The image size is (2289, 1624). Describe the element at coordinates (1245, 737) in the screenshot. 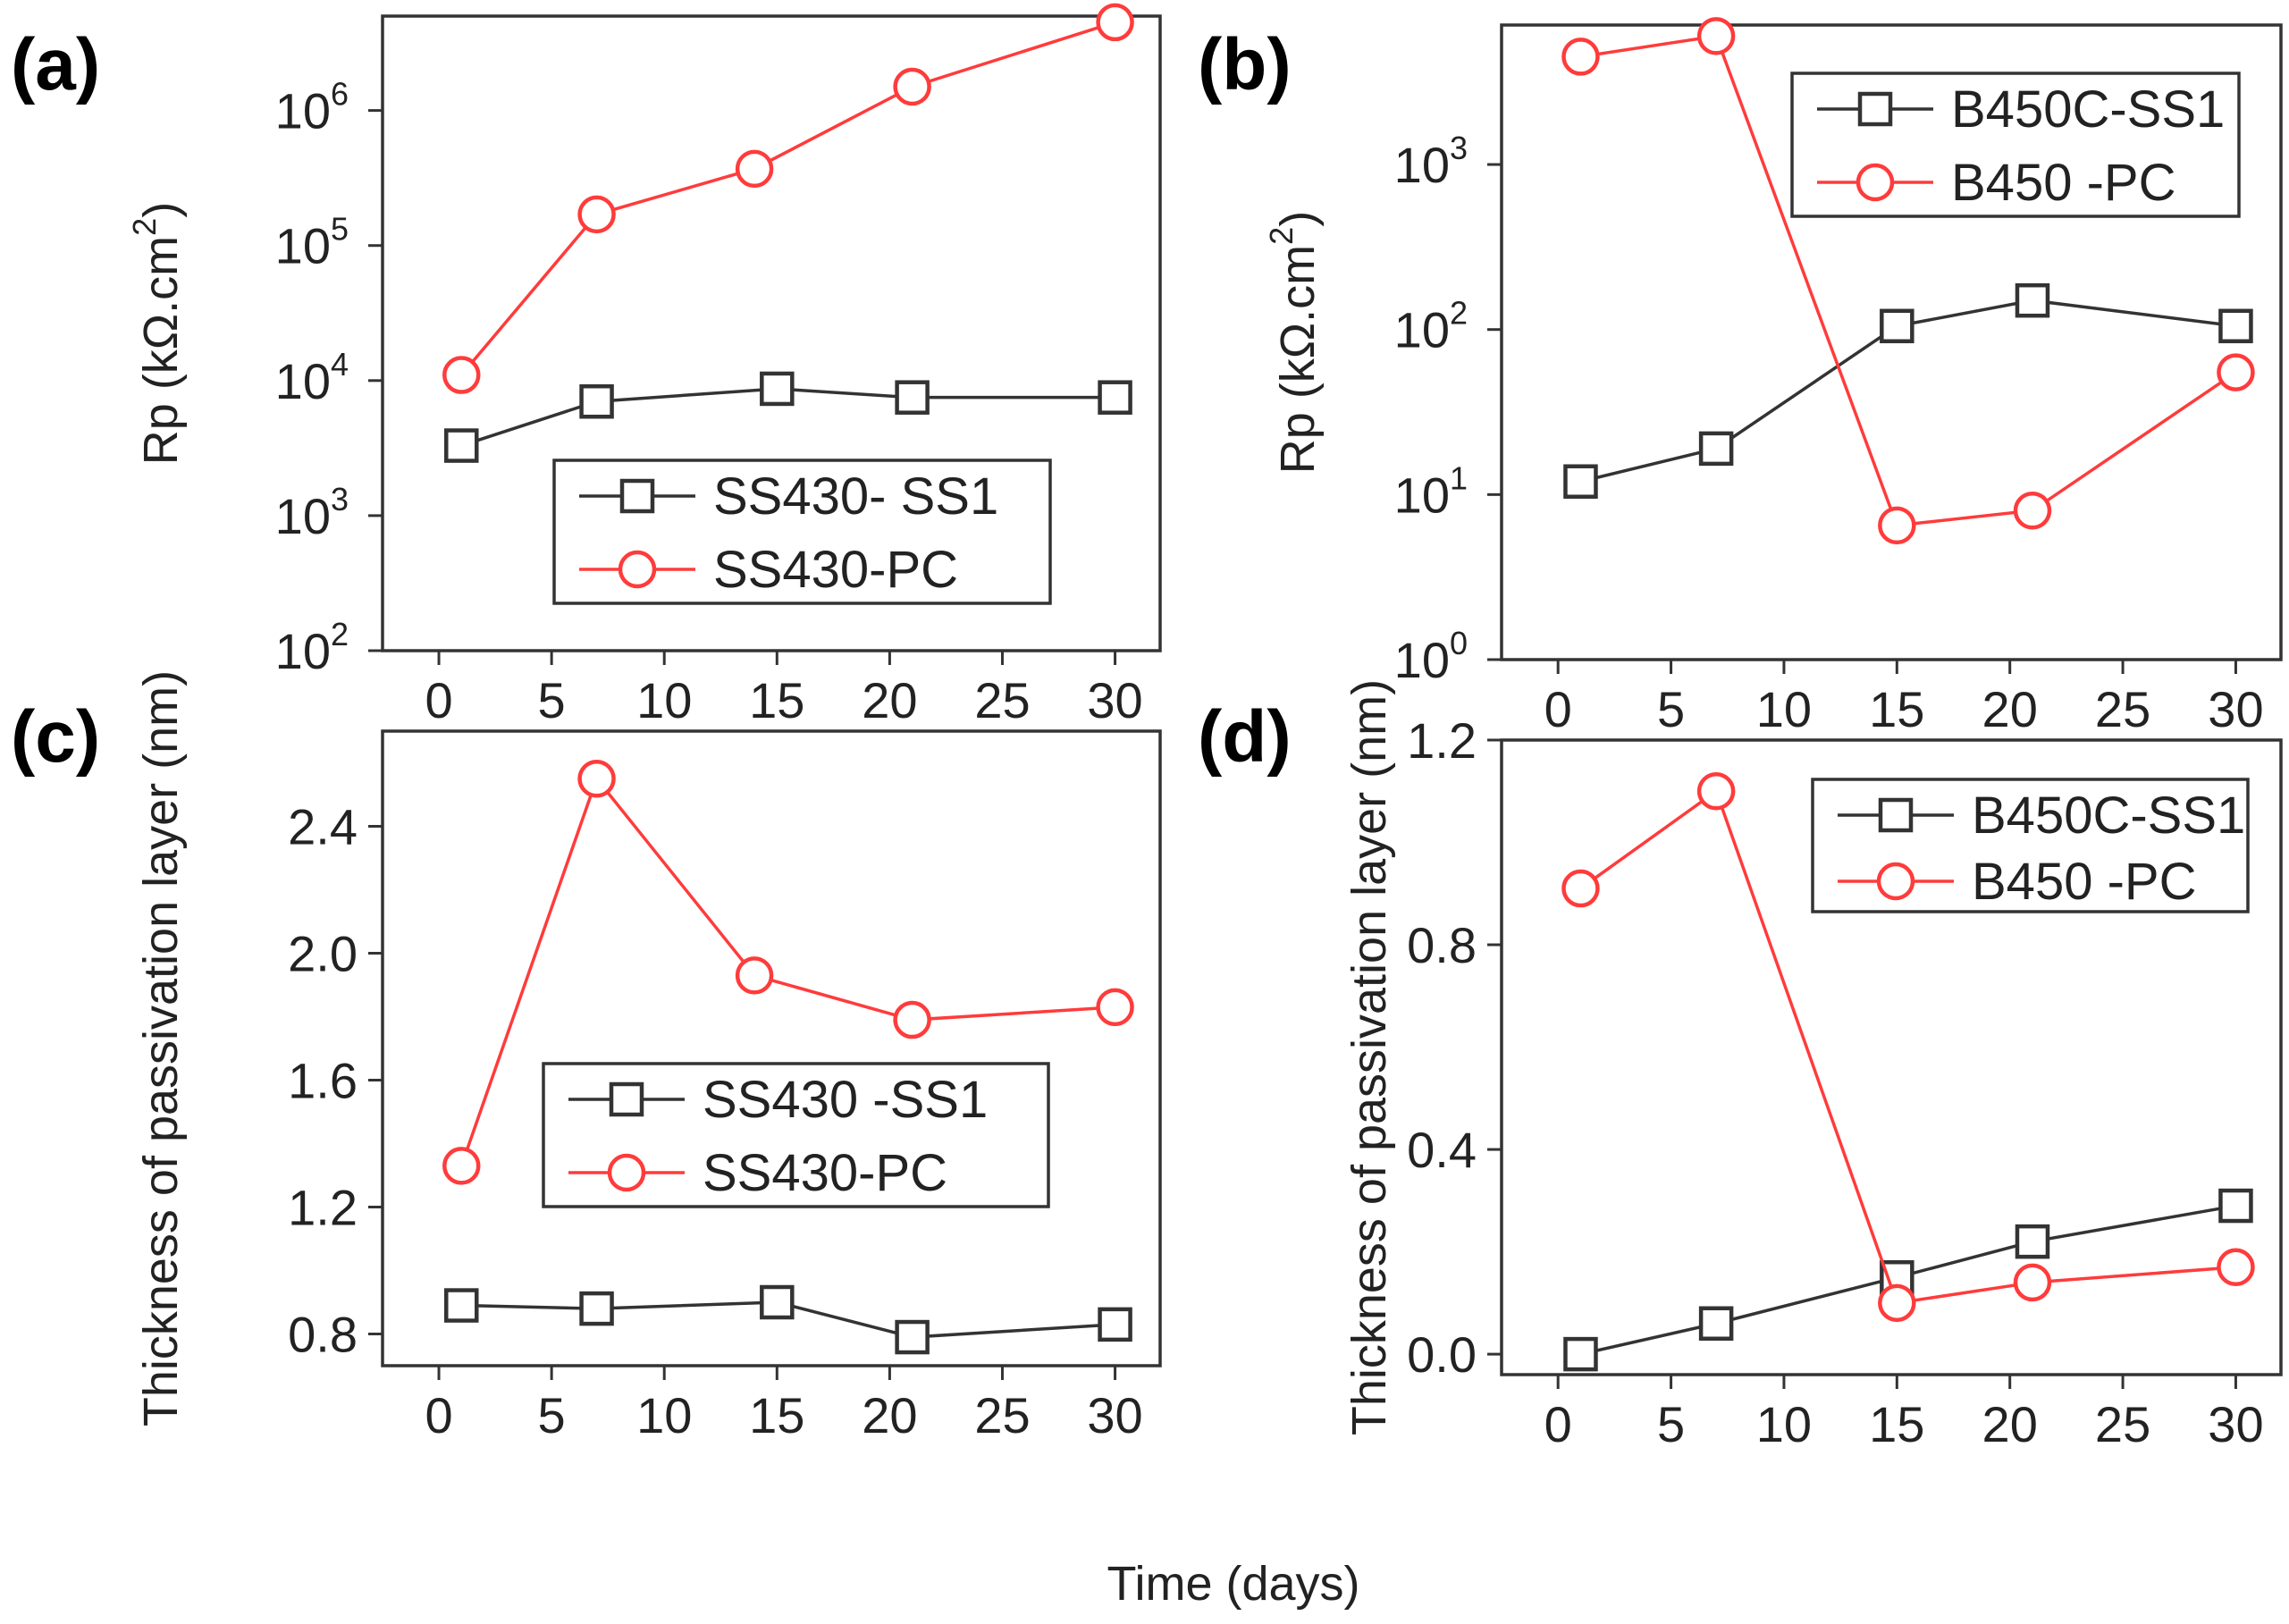

I see `panel-label: (d)` at that location.